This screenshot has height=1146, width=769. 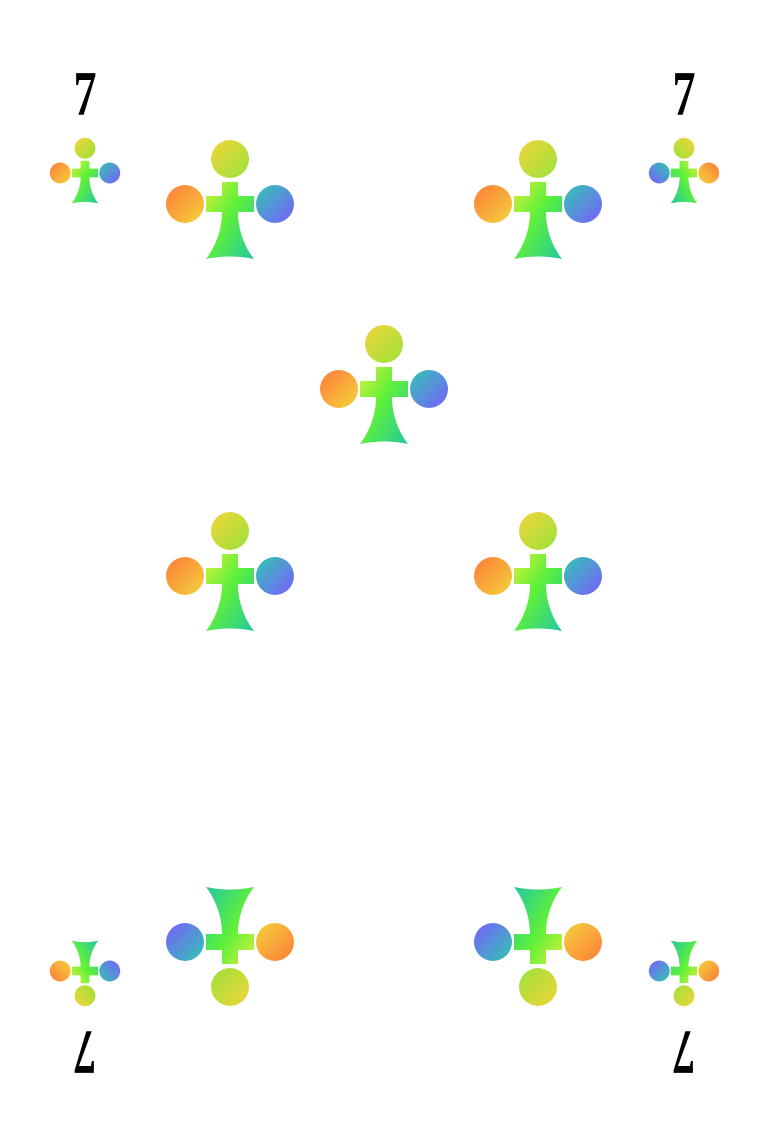 I want to click on rank-label-top-left: 7, so click(x=85, y=93).